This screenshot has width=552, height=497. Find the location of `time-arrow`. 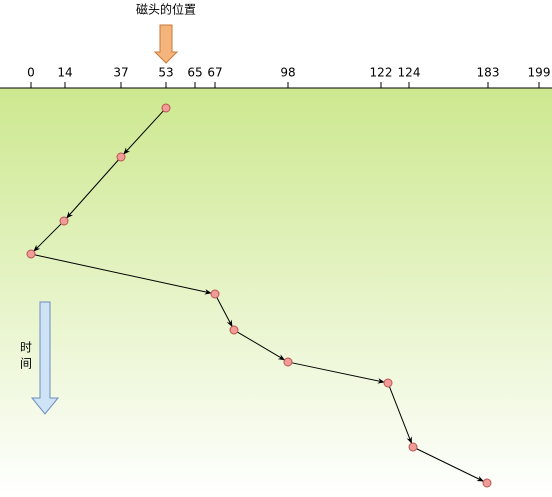

time-arrow is located at coordinates (45, 358).